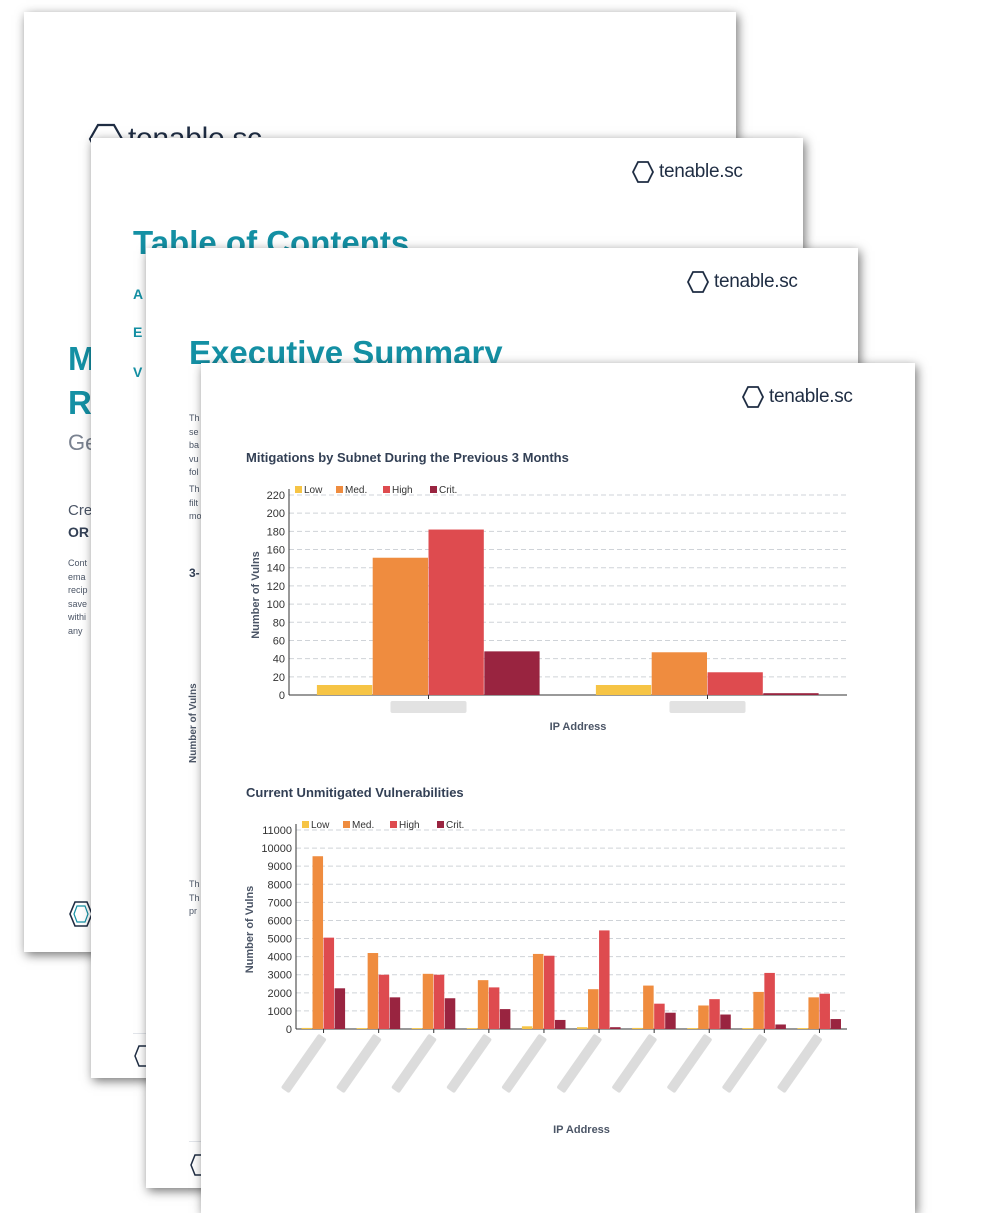 The width and height of the screenshot is (983, 1213). What do you see at coordinates (279, 623) in the screenshot?
I see `y-tick-label: 80` at bounding box center [279, 623].